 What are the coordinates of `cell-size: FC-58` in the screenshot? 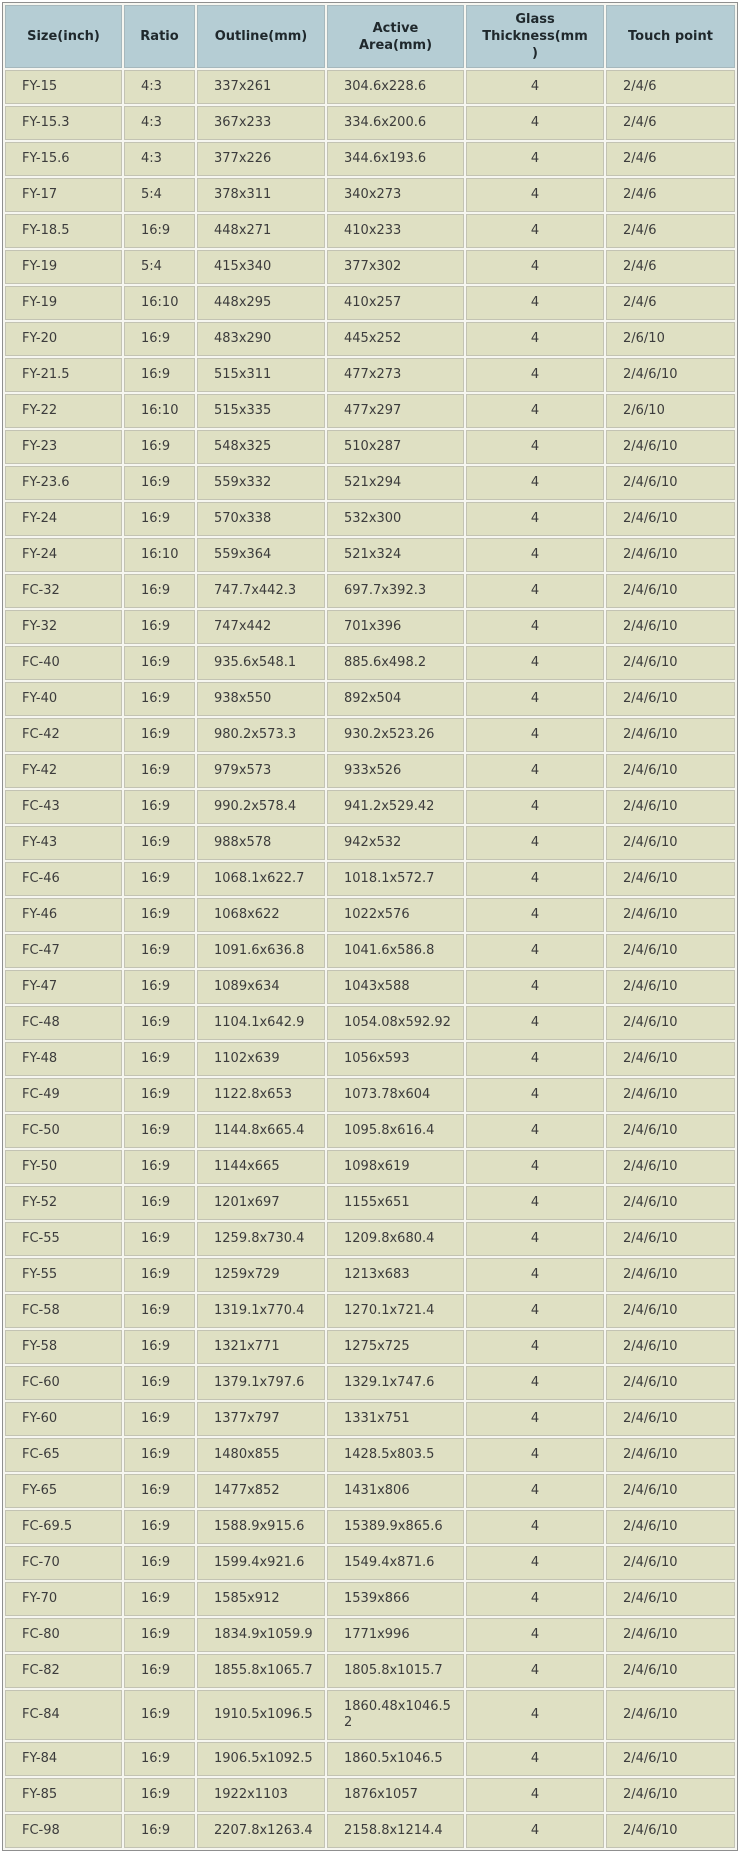 It's located at (63, 1311).